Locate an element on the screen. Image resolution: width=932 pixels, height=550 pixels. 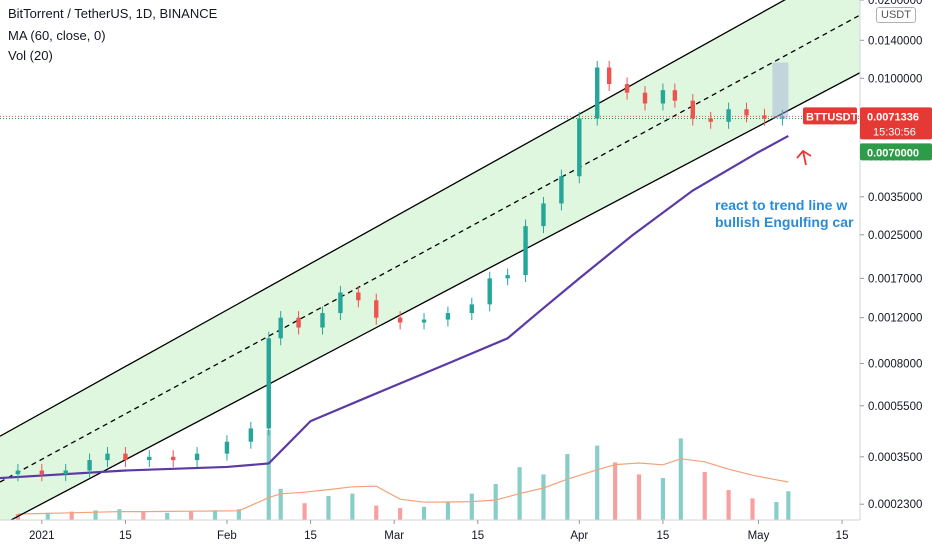
symbol-tag-label: BTTUSDT is located at coordinates (832, 117).